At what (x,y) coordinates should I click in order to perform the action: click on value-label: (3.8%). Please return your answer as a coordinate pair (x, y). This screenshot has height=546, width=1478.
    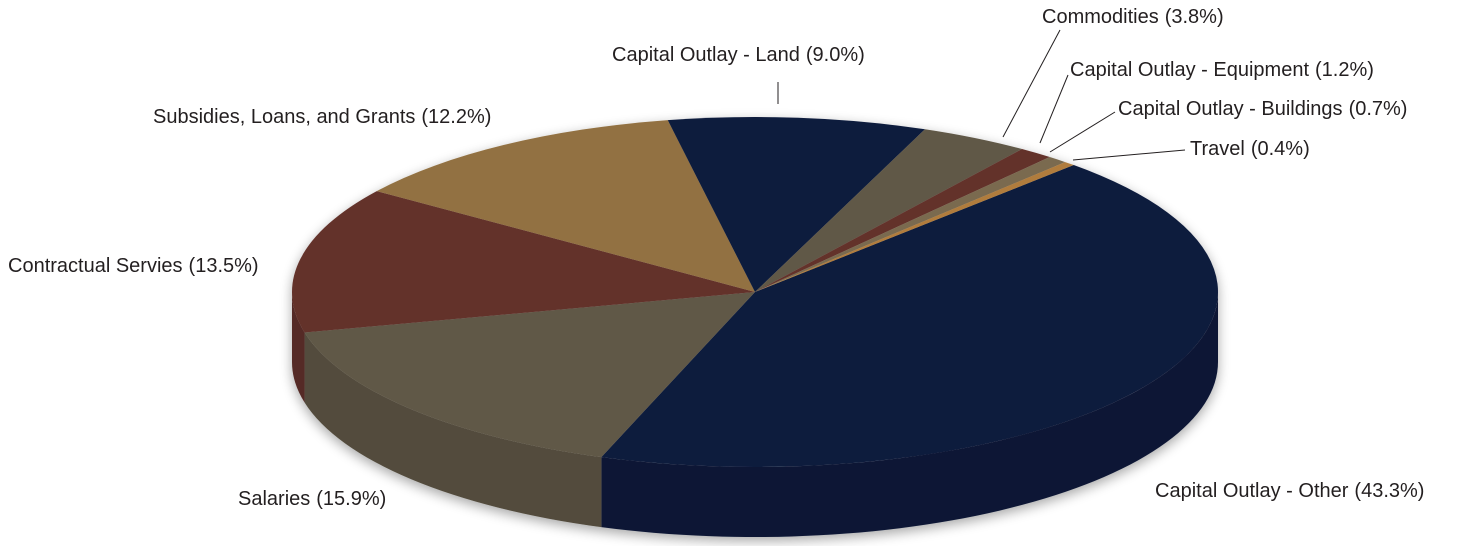
    Looking at the image, I should click on (1194, 17).